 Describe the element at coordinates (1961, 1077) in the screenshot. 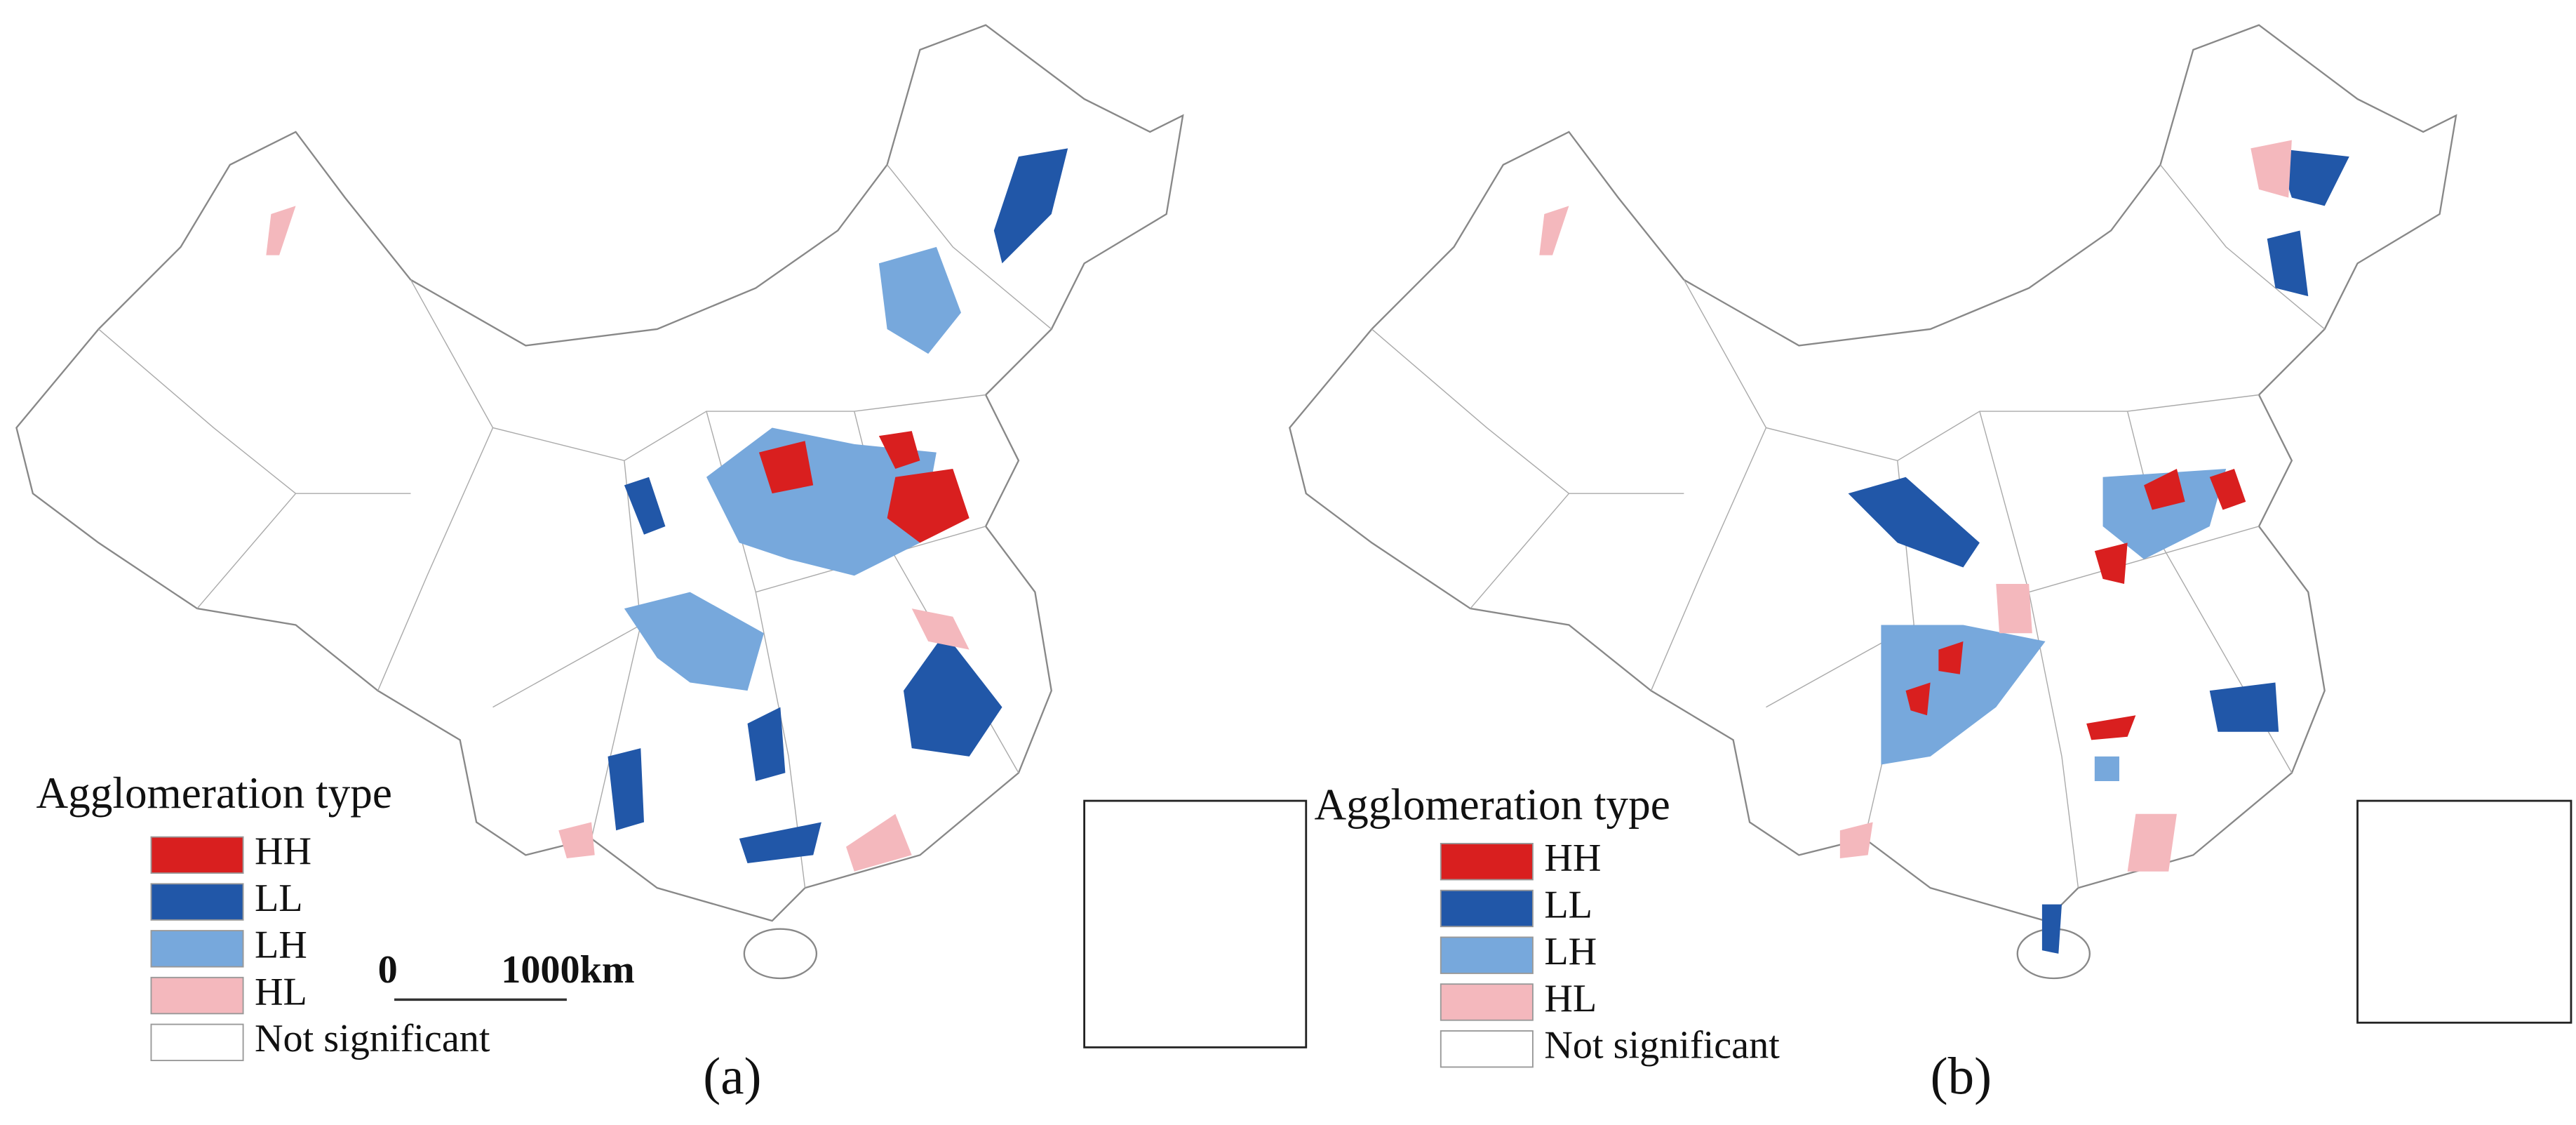

I see `panel-label: (b)` at that location.